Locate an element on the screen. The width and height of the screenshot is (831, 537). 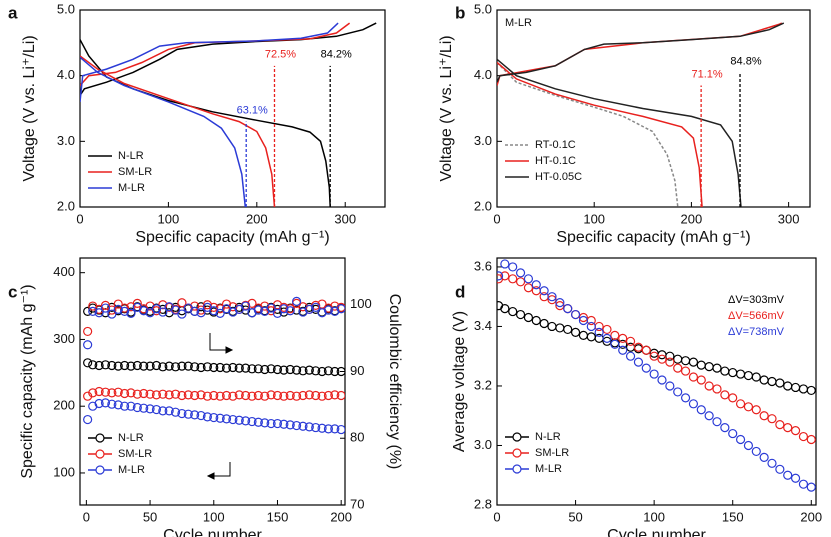
y-tick-label: 4.0 is located at coordinates (66, 74).